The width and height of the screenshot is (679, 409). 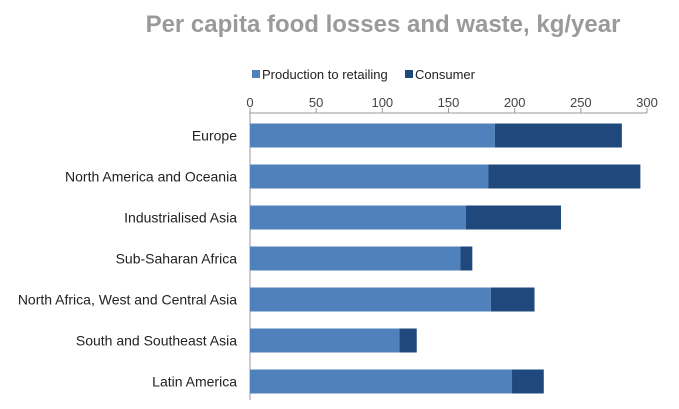 I want to click on x-tick-label-0: 0, so click(x=249, y=102).